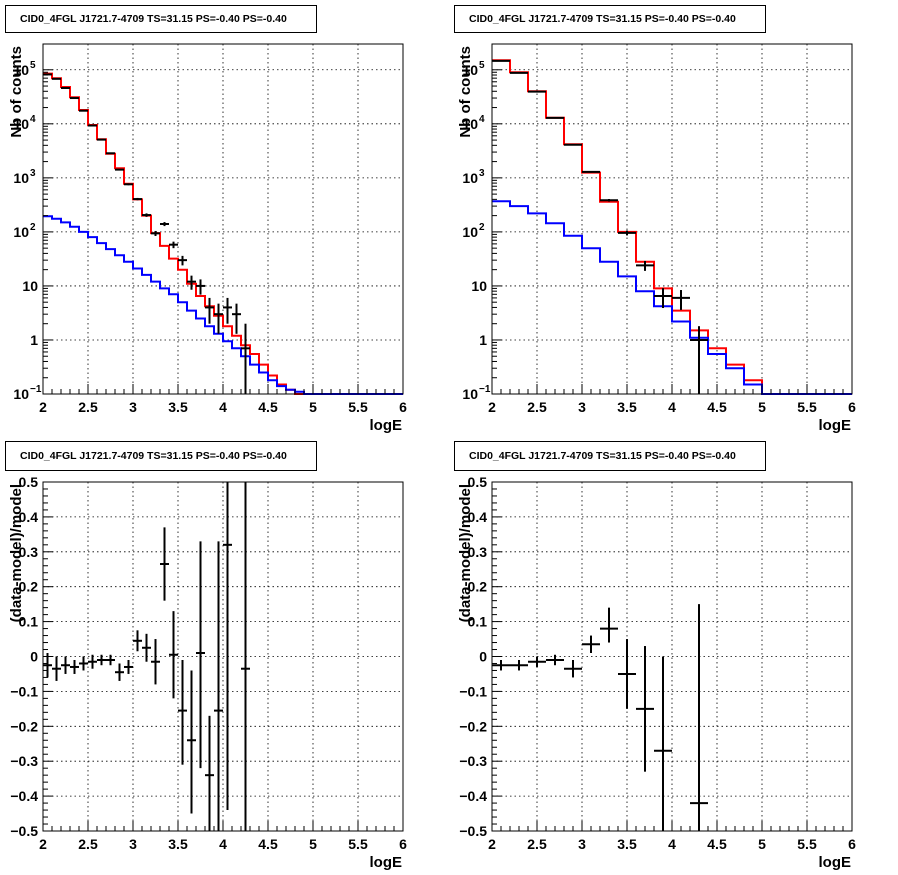  What do you see at coordinates (473, 831) in the screenshot?
I see `y-tick-label: −0.5` at bounding box center [473, 831].